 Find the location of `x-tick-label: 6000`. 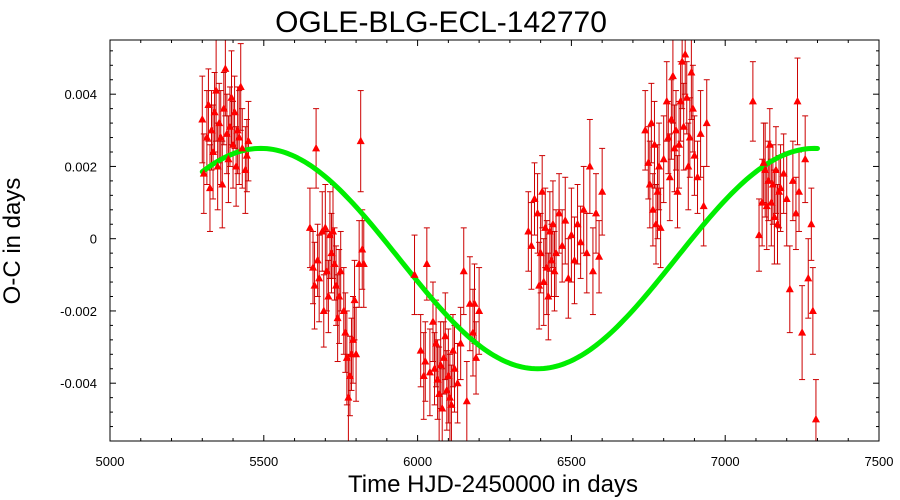

x-tick-label: 6000 is located at coordinates (417, 461).